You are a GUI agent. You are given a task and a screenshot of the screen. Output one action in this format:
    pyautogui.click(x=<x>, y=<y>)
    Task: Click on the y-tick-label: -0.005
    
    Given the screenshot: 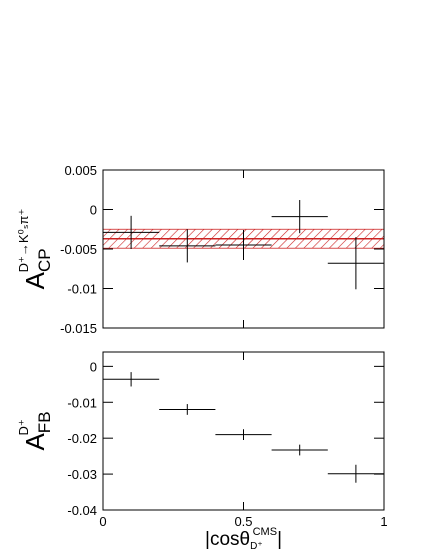 What is the action you would take?
    pyautogui.click(x=78, y=249)
    